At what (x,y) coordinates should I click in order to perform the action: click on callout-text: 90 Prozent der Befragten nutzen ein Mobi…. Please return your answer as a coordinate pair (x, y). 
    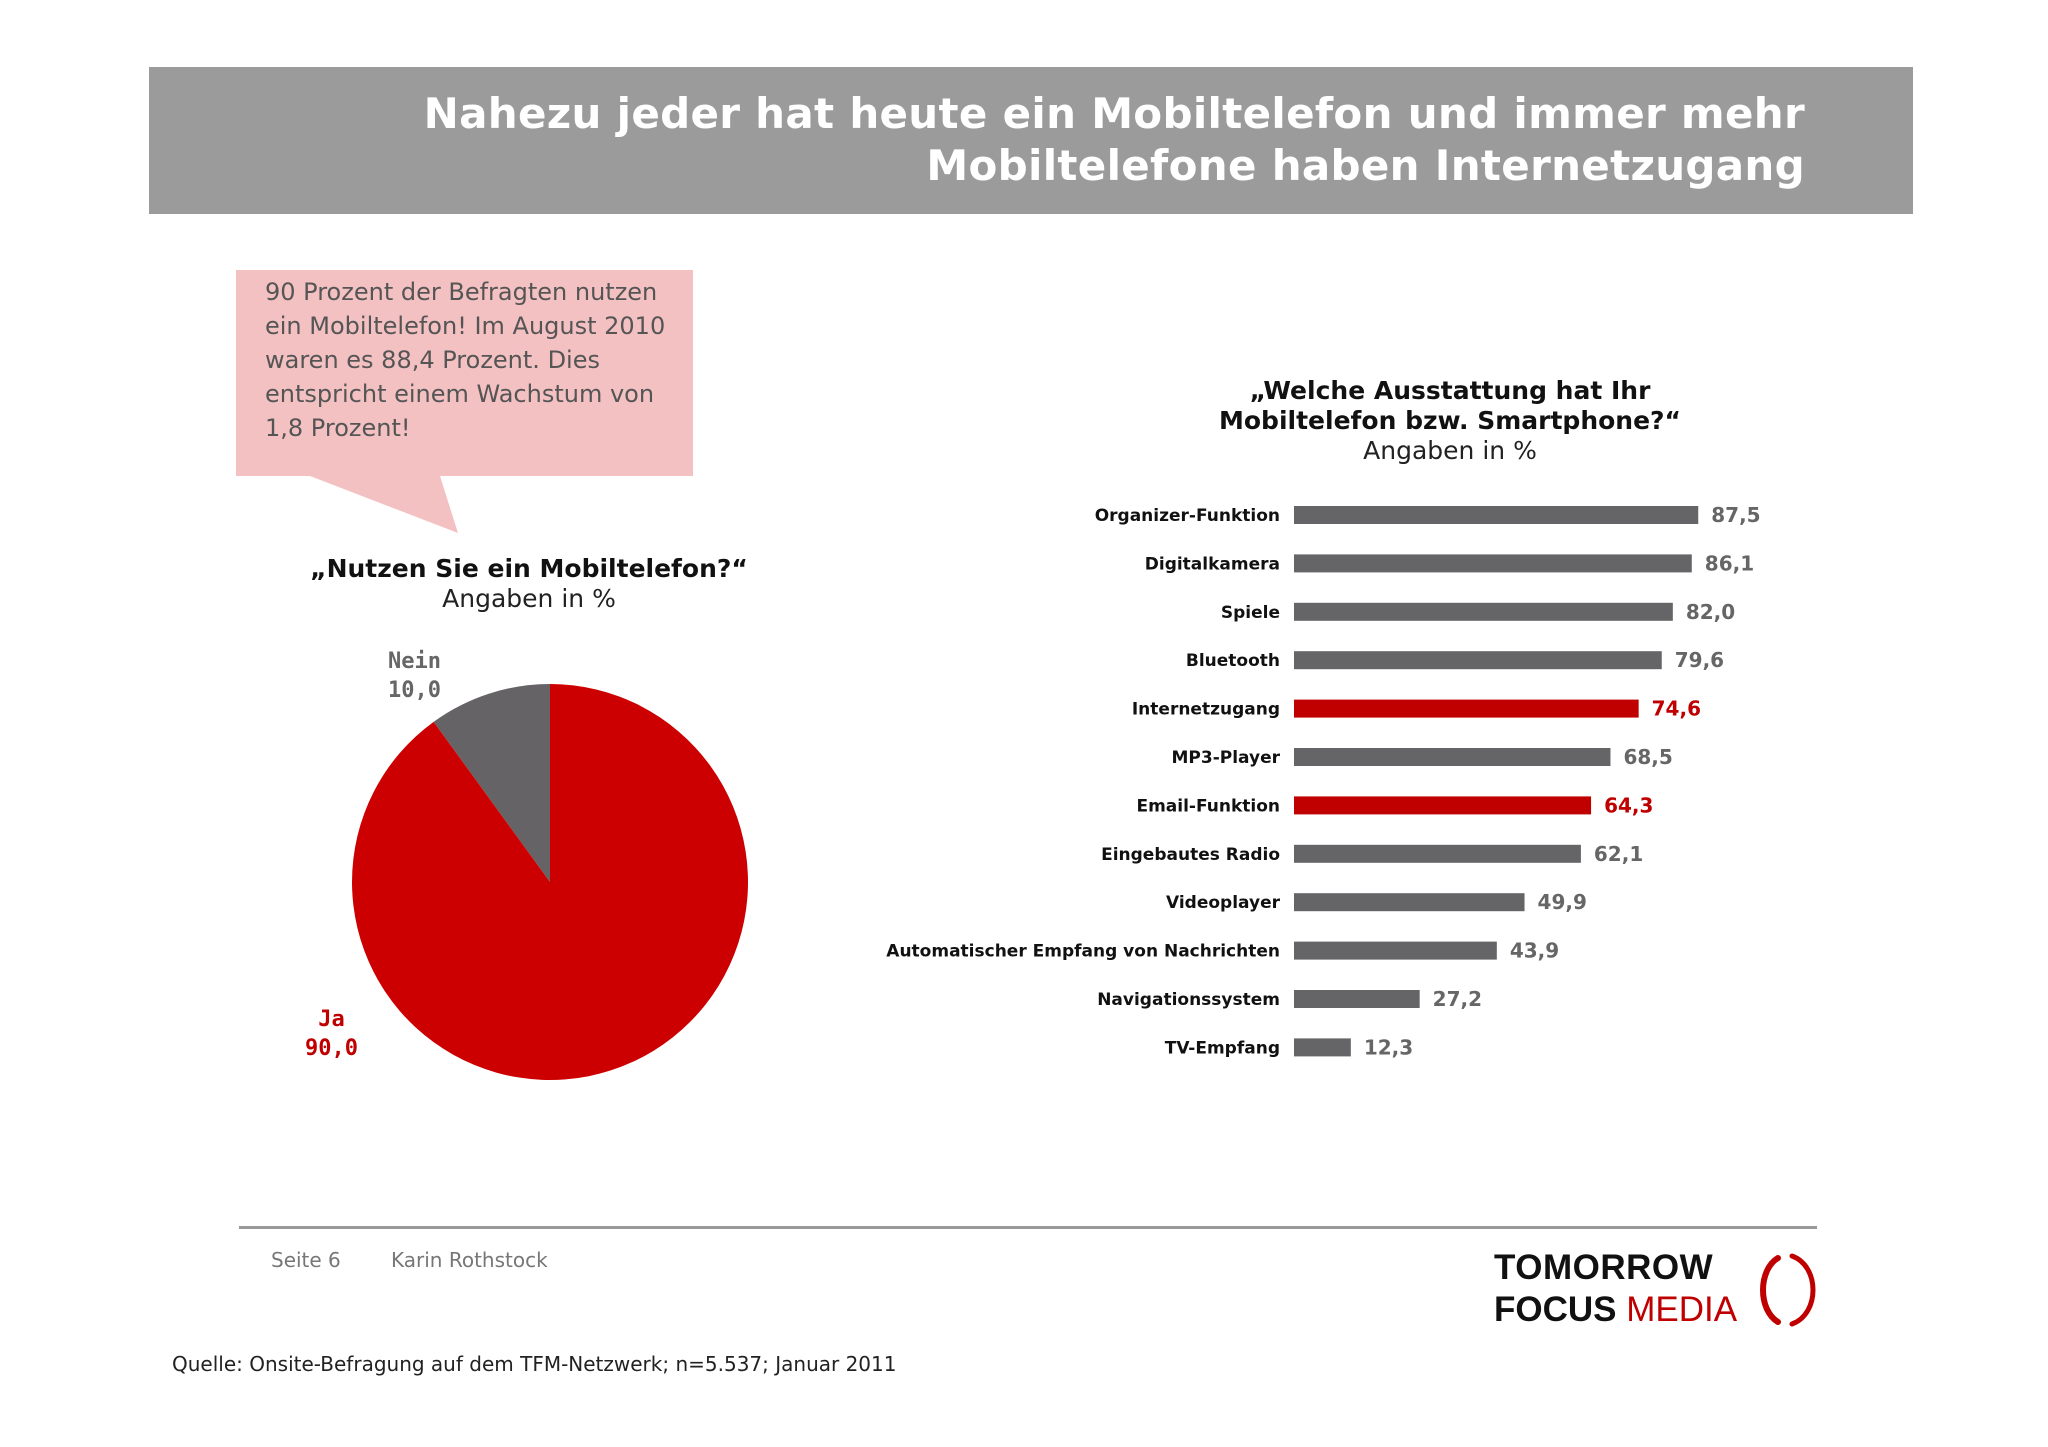
    Looking at the image, I should click on (465, 360).